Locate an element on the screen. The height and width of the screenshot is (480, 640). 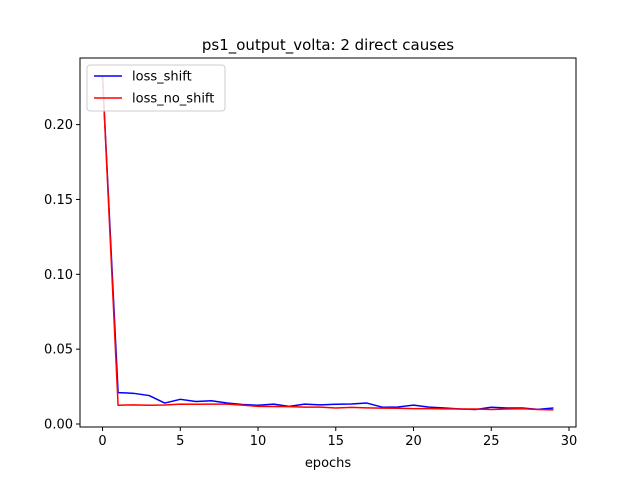
y-tick-label: 0.10 is located at coordinates (58, 275).